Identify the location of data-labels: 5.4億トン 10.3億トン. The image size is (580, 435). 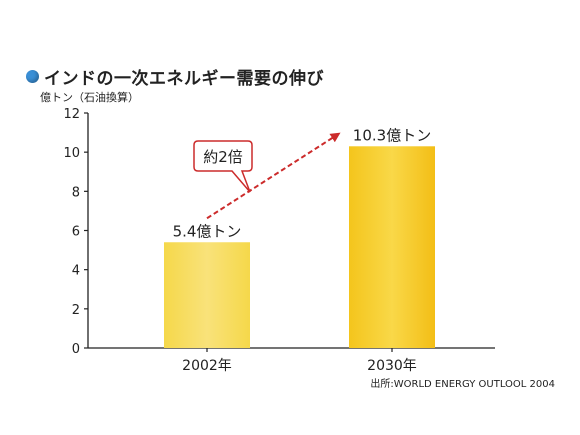
(302, 183).